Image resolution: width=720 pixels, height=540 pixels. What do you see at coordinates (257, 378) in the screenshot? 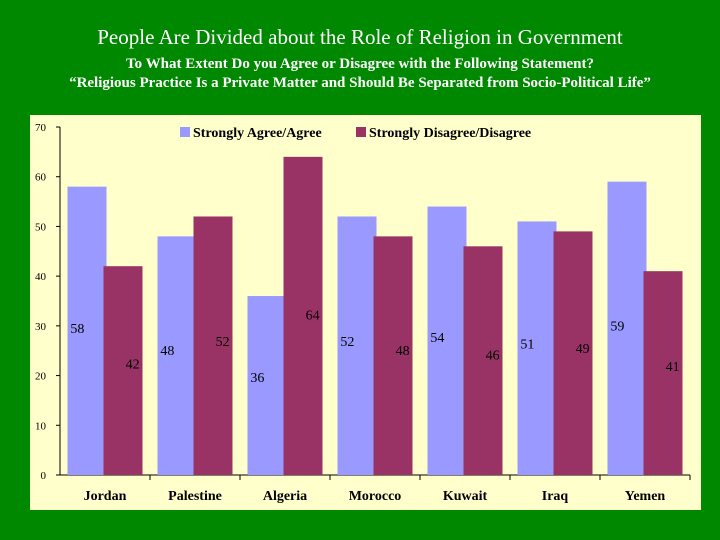
I see `data-label: 36` at bounding box center [257, 378].